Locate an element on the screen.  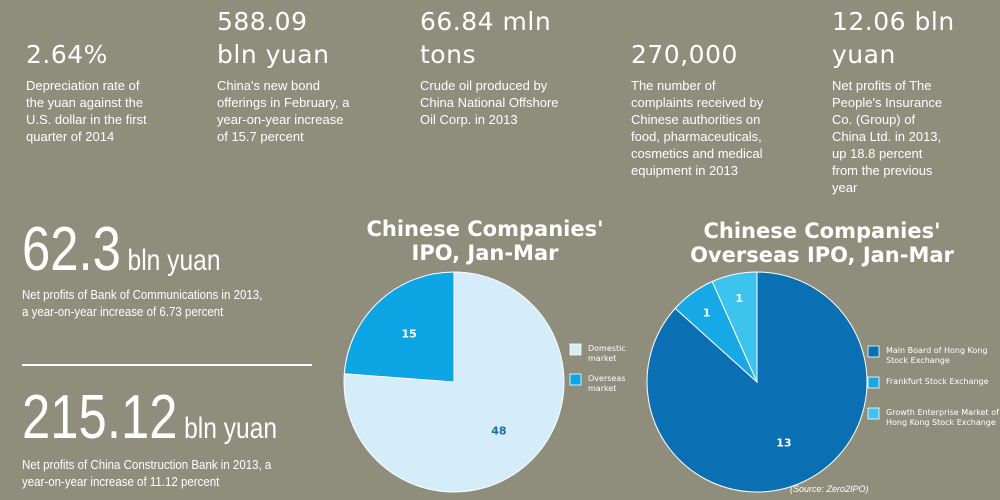
pie-label-1-2: 1 is located at coordinates (739, 298).